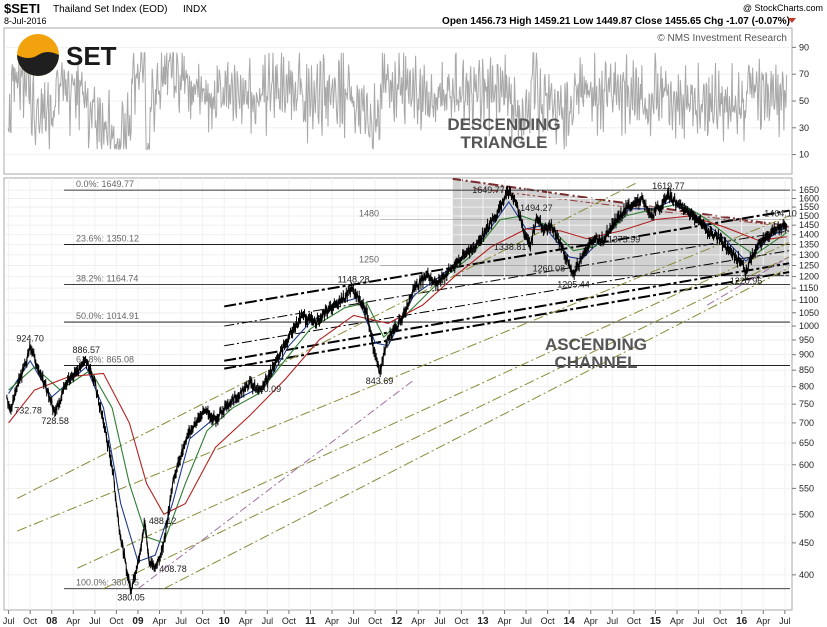 The width and height of the screenshot is (827, 627). I want to click on x-tick-label: 11, so click(310, 621).